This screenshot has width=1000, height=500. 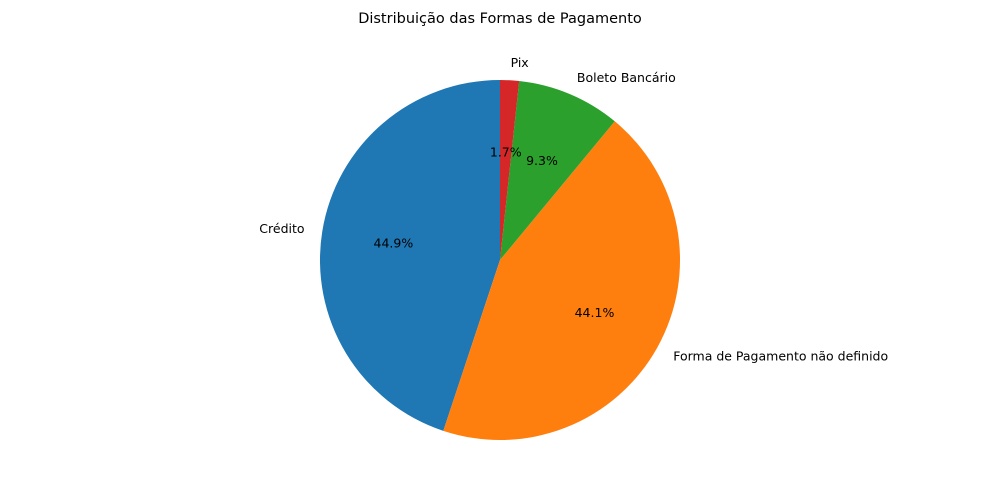 I want to click on pie-slice-boleto-bancario, so click(x=557, y=170).